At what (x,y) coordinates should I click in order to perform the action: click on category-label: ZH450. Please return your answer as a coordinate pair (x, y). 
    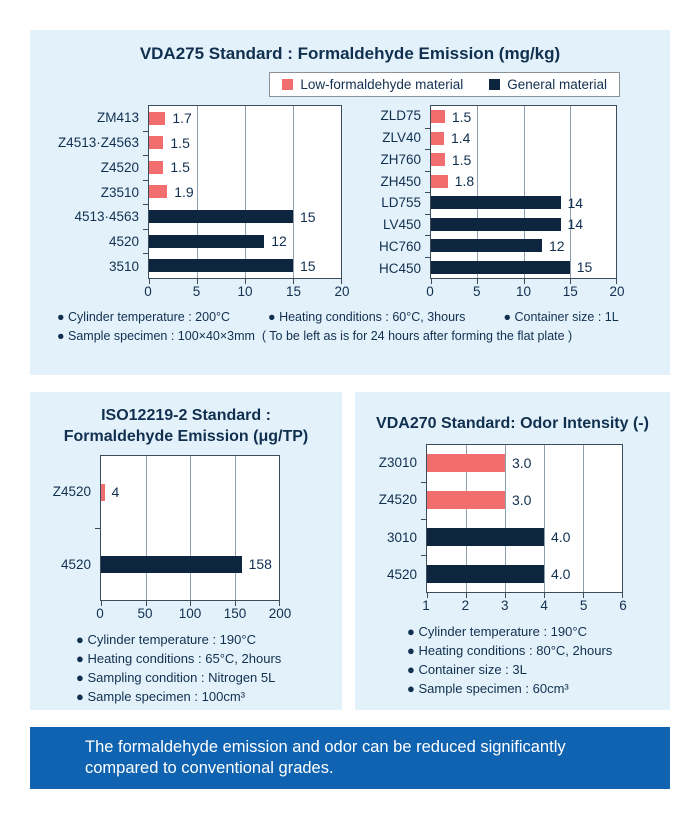
    Looking at the image, I should click on (400, 181).